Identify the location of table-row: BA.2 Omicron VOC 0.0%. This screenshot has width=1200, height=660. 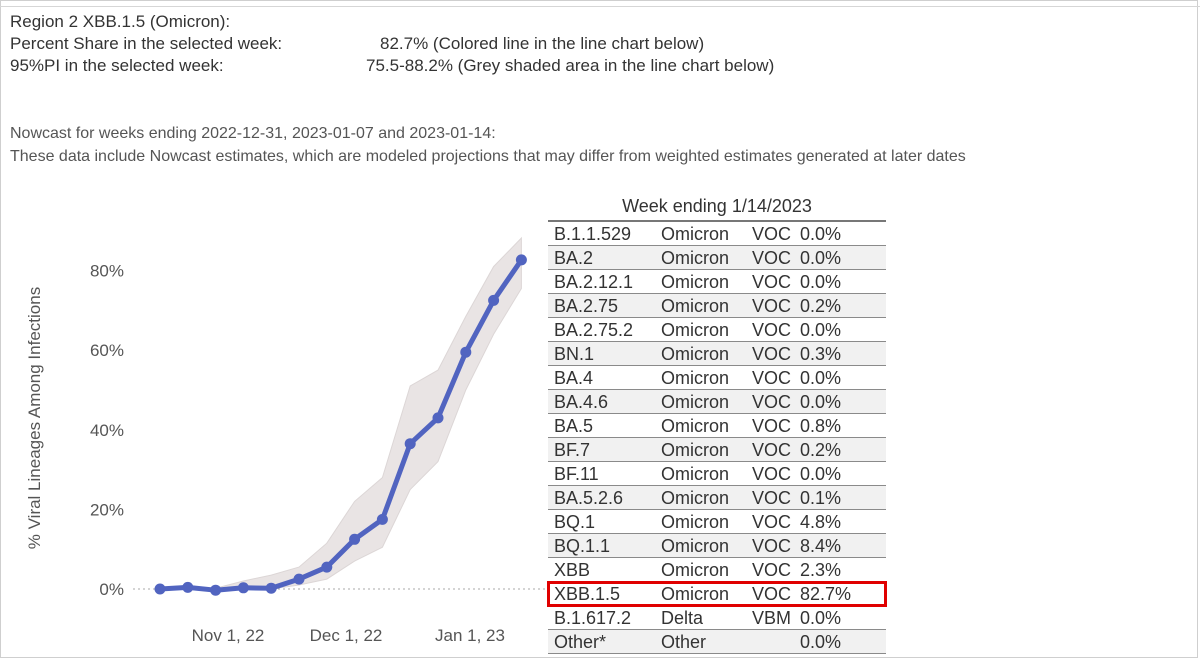
(717, 258).